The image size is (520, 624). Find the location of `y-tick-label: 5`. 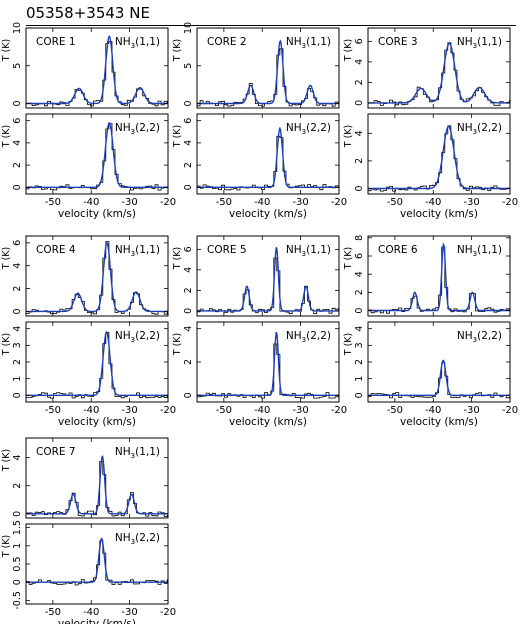

y-tick-label: 5 is located at coordinates (188, 66).